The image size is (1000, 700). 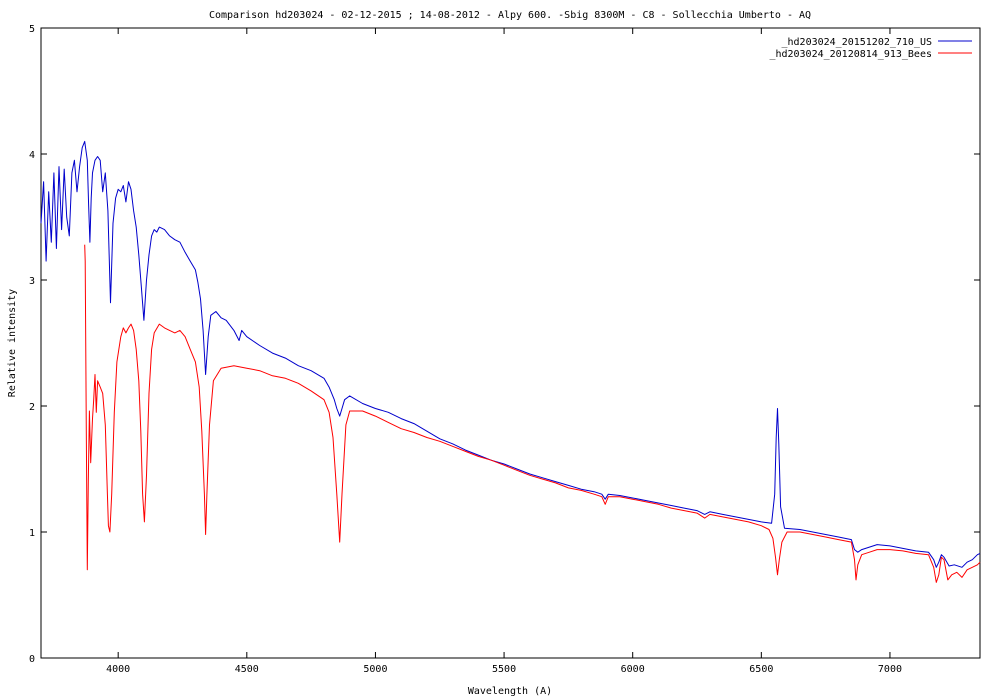 What do you see at coordinates (32, 29) in the screenshot?
I see `y-tick-label: 5` at bounding box center [32, 29].